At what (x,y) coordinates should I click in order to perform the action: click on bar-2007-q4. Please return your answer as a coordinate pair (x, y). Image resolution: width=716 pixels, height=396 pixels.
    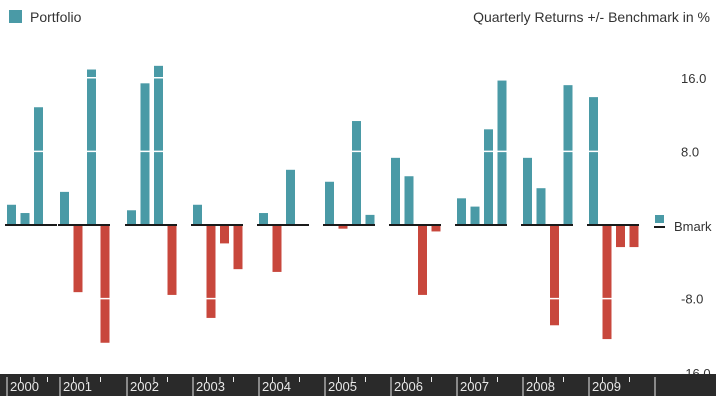
    Looking at the image, I should click on (502, 152).